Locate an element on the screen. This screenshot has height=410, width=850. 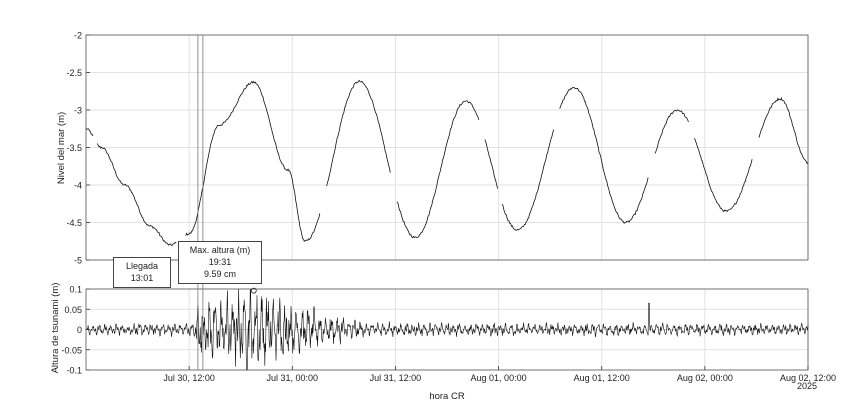
x-tick-label: Aug 01, 00:00 is located at coordinates (499, 378).